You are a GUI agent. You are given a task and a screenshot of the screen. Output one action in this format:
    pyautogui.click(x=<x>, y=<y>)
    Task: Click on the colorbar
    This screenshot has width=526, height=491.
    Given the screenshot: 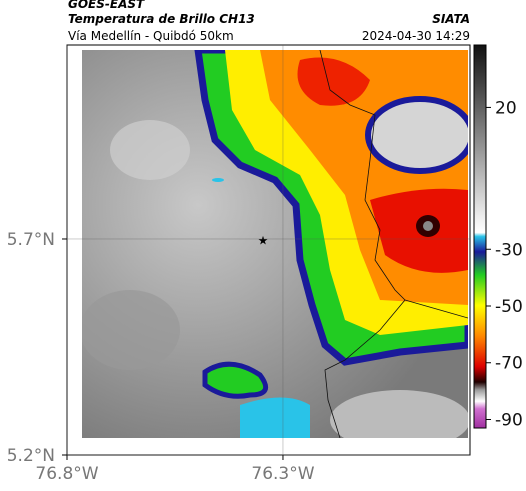 What is the action you would take?
    pyautogui.click(x=480, y=236)
    